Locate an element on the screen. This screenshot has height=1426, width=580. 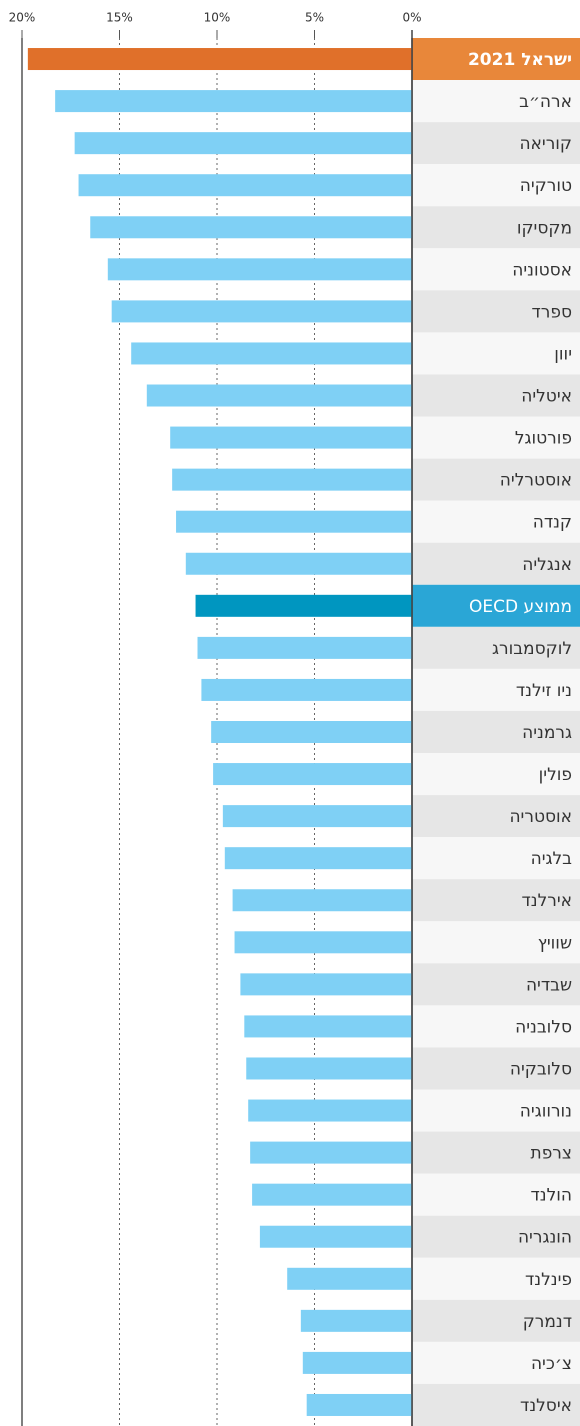
category-label: סלובקיה is located at coordinates (541, 1069).